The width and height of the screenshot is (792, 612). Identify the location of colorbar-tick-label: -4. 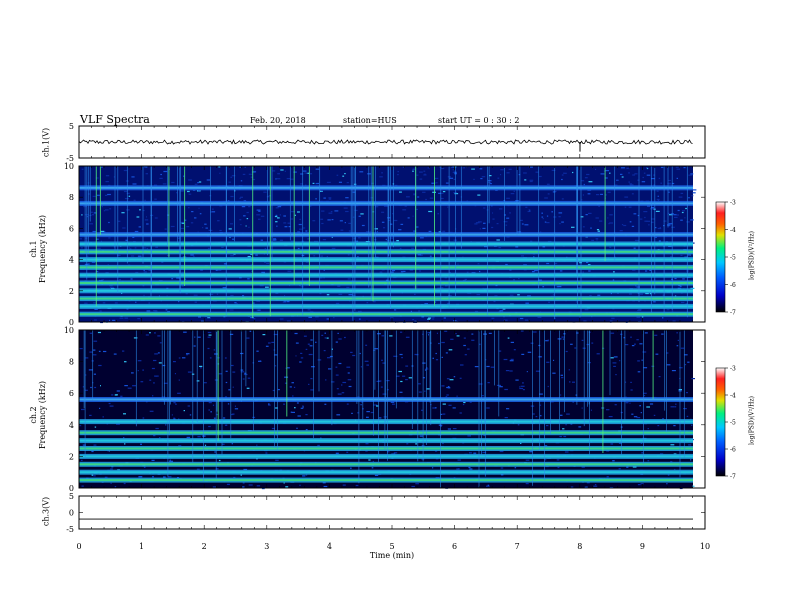
(733, 396).